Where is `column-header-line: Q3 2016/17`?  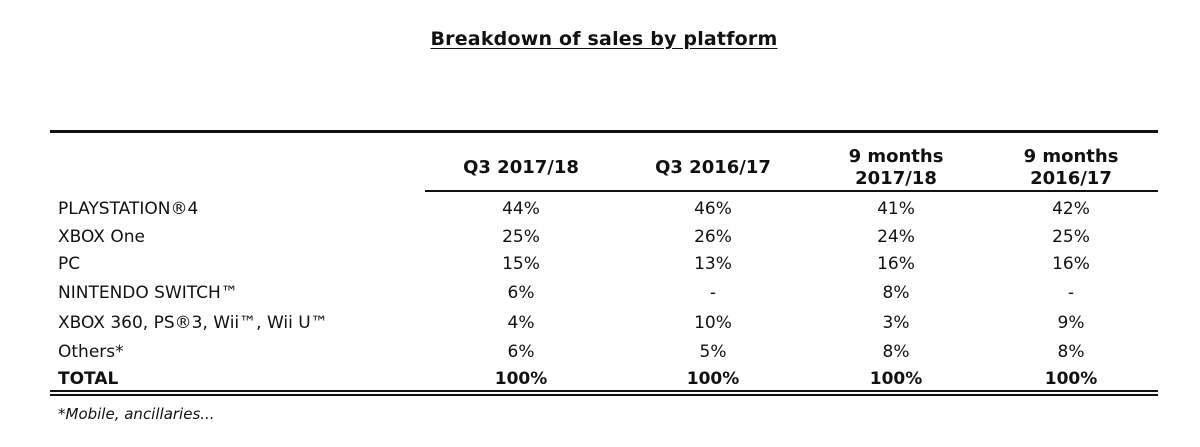 column-header-line: Q3 2016/17 is located at coordinates (713, 167).